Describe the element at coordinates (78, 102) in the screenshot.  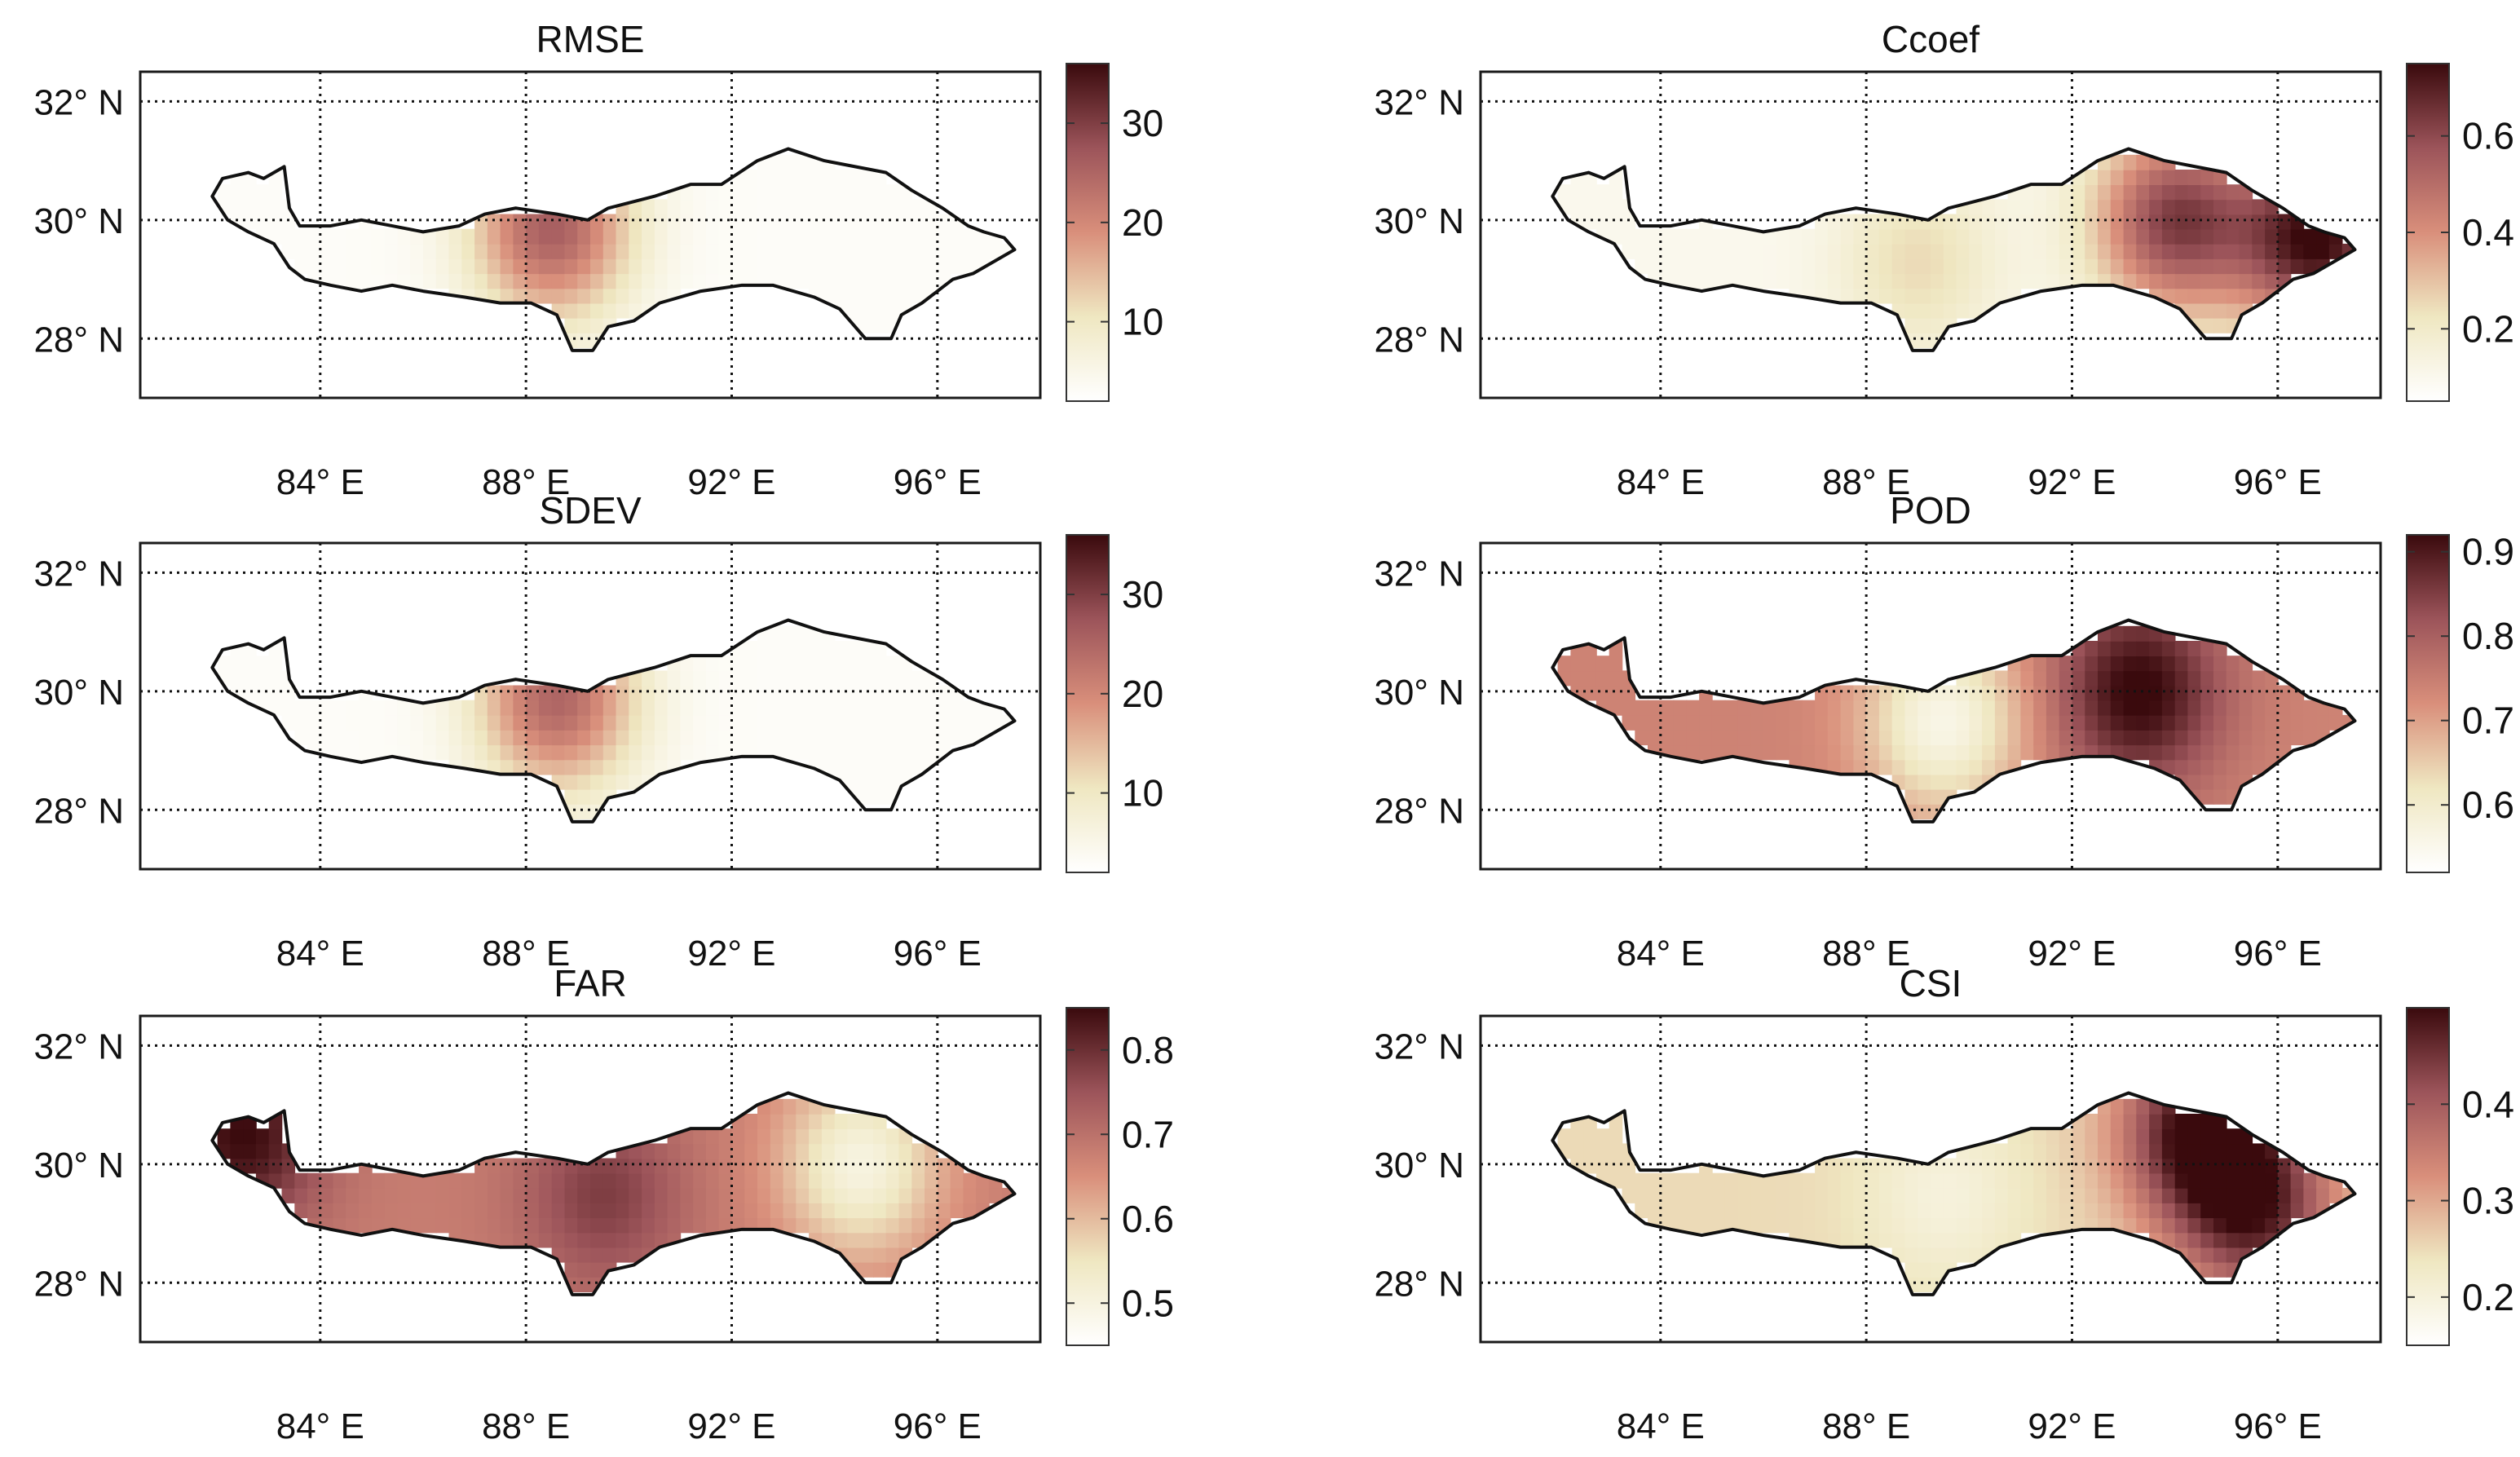
I see `lat-tick-label: 32° N` at that location.